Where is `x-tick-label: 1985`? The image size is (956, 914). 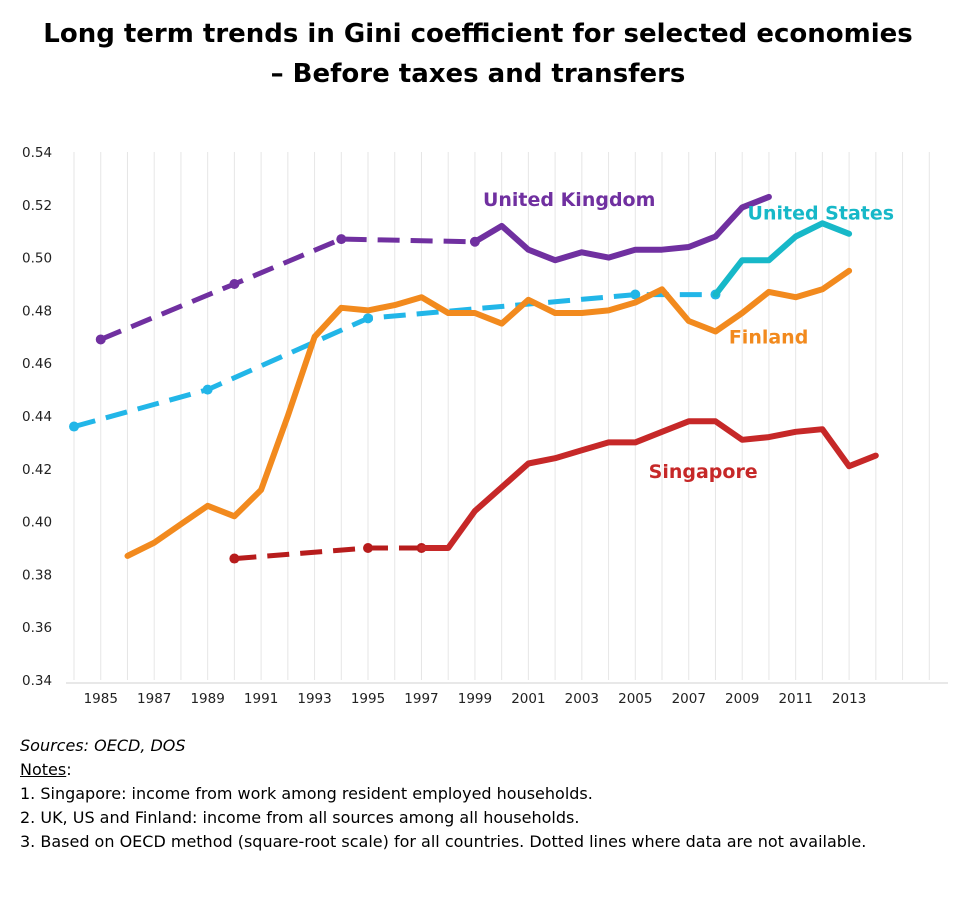 x-tick-label: 1985 is located at coordinates (101, 699).